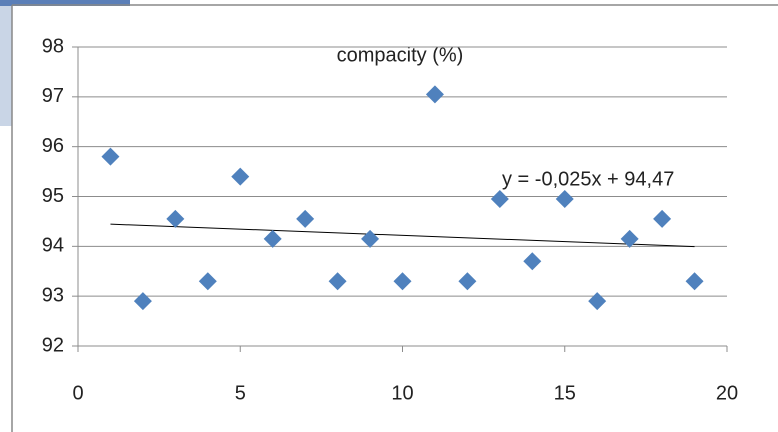 This screenshot has height=432, width=778. Describe the element at coordinates (53, 345) in the screenshot. I see `y-tick-label: 92` at that location.